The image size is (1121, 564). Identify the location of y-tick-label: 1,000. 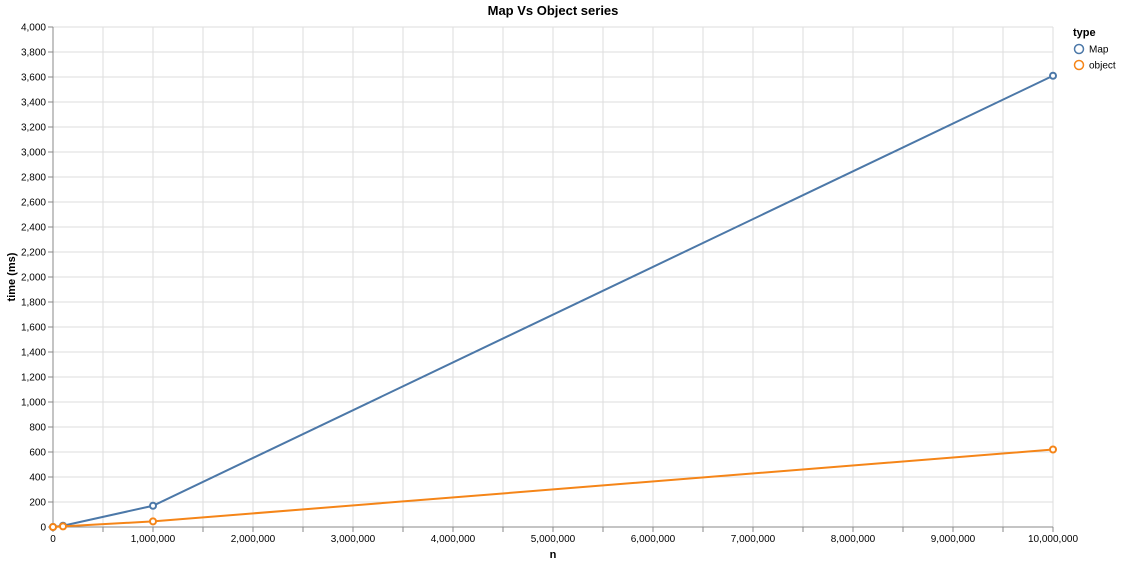
(33, 403).